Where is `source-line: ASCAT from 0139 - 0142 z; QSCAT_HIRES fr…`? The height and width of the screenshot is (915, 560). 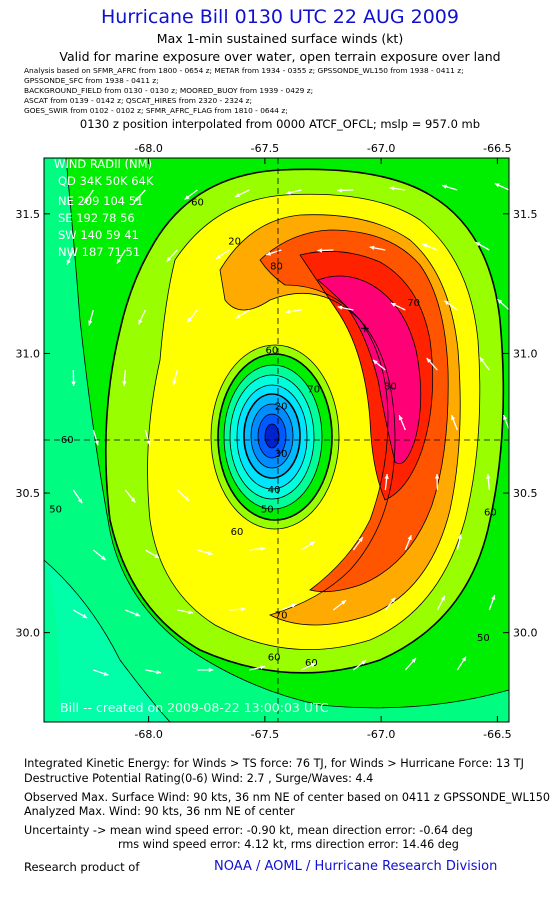
source-line: ASCAT from 0139 - 0142 z; QSCAT_HIRES fr… is located at coordinates (138, 100).